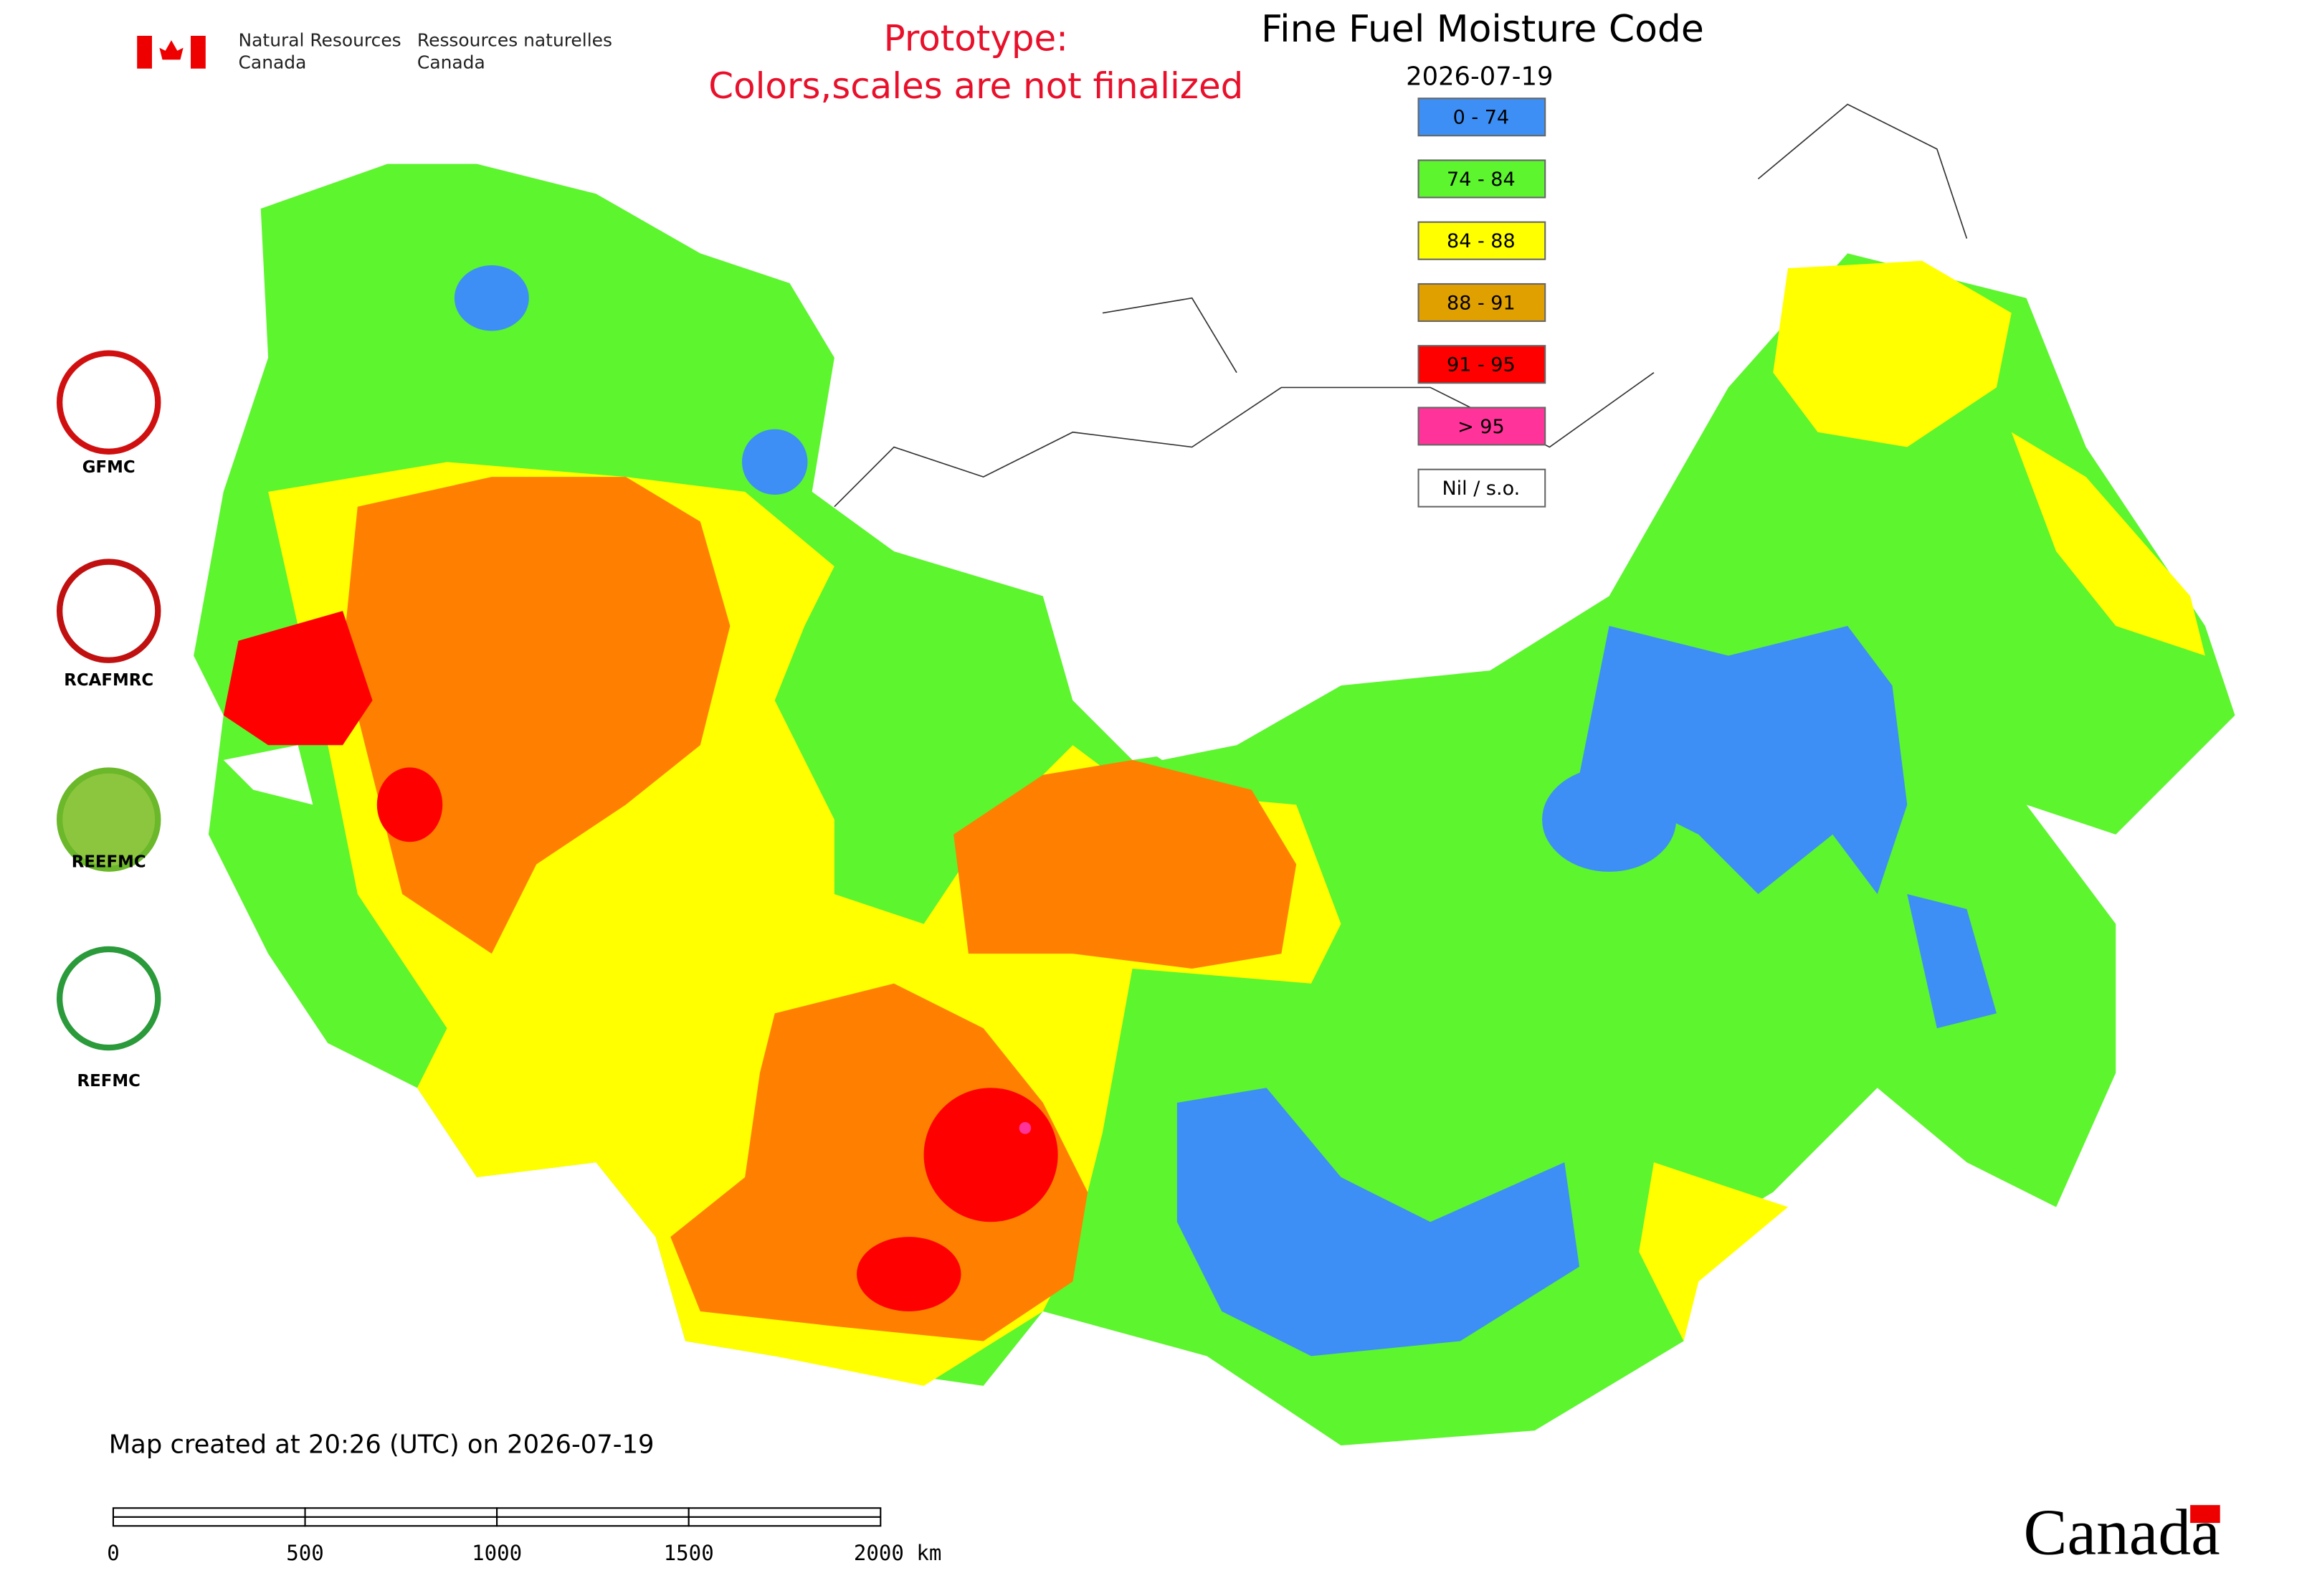 This screenshot has width=2302, height=1596. I want to click on scale-label: 1000, so click(497, 1553).